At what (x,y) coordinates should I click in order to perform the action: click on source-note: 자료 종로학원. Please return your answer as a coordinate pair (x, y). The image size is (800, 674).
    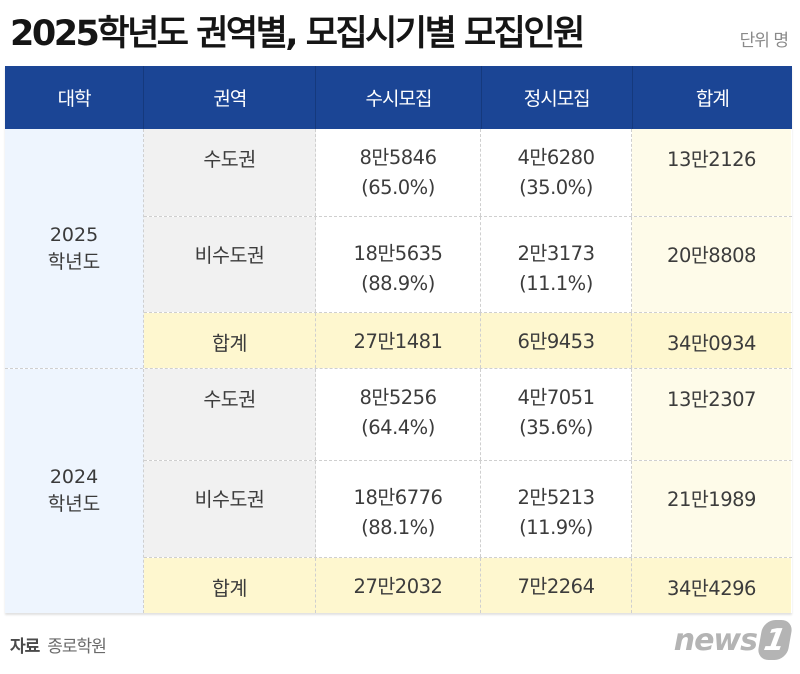
    Looking at the image, I should click on (58, 644).